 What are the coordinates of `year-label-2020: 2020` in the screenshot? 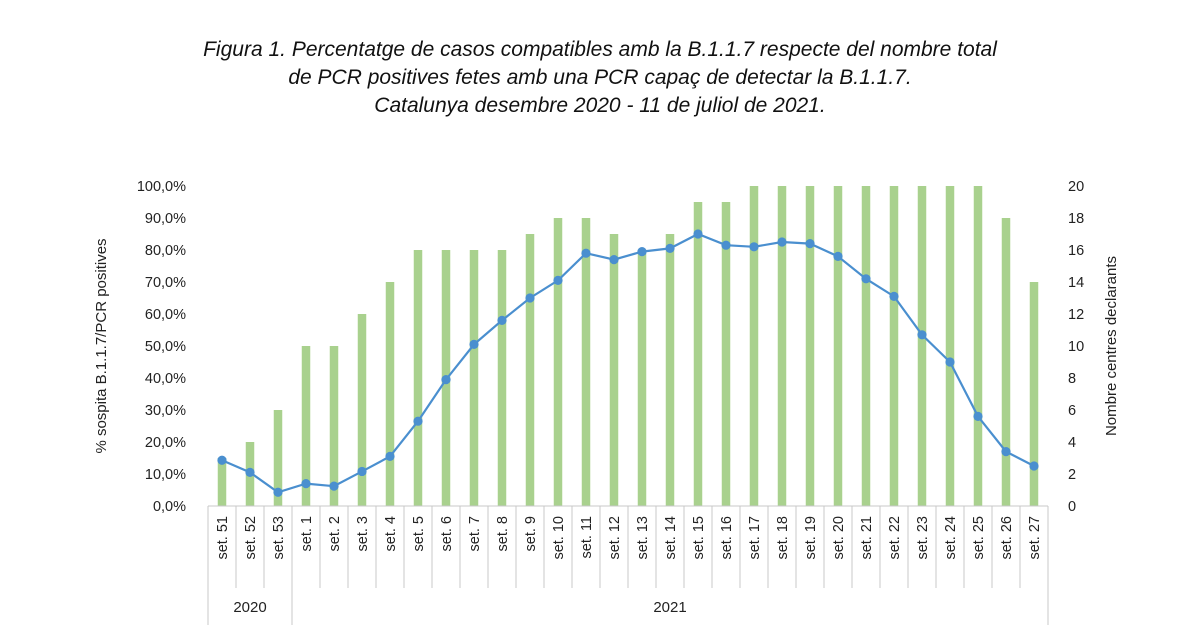 It's located at (249, 607).